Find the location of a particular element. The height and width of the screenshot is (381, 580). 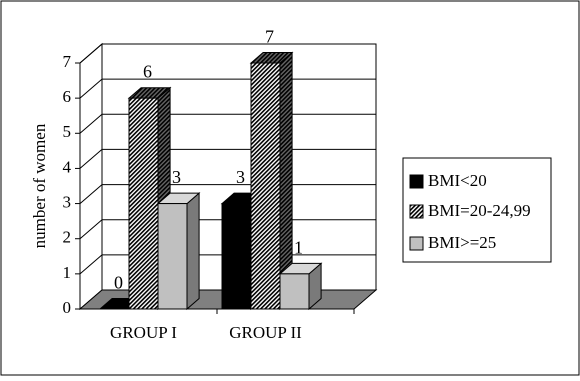

x-category-label: GROUP I is located at coordinates (143, 332).